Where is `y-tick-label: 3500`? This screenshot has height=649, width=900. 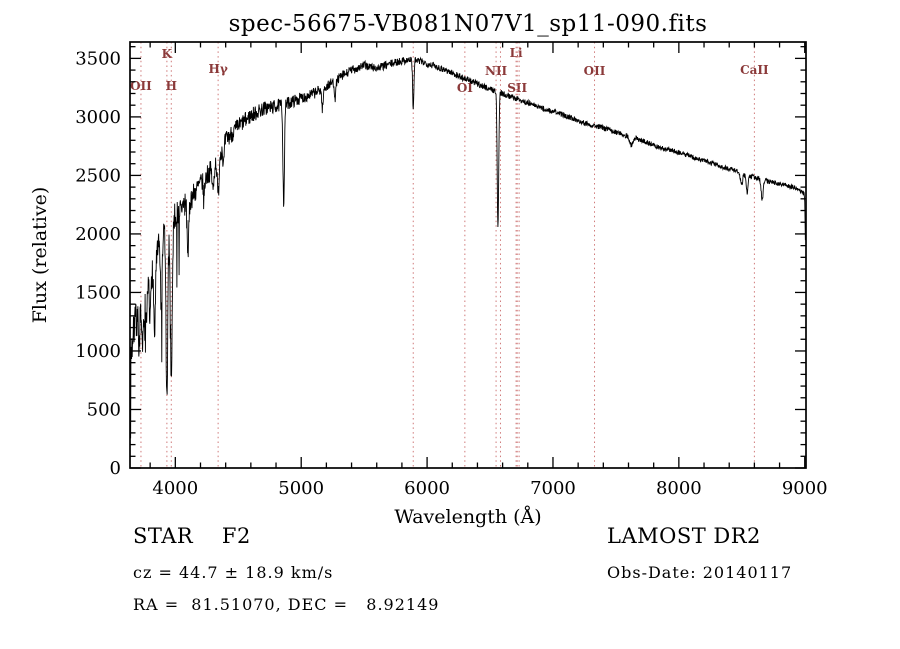
y-tick-label: 3500 is located at coordinates (98, 58).